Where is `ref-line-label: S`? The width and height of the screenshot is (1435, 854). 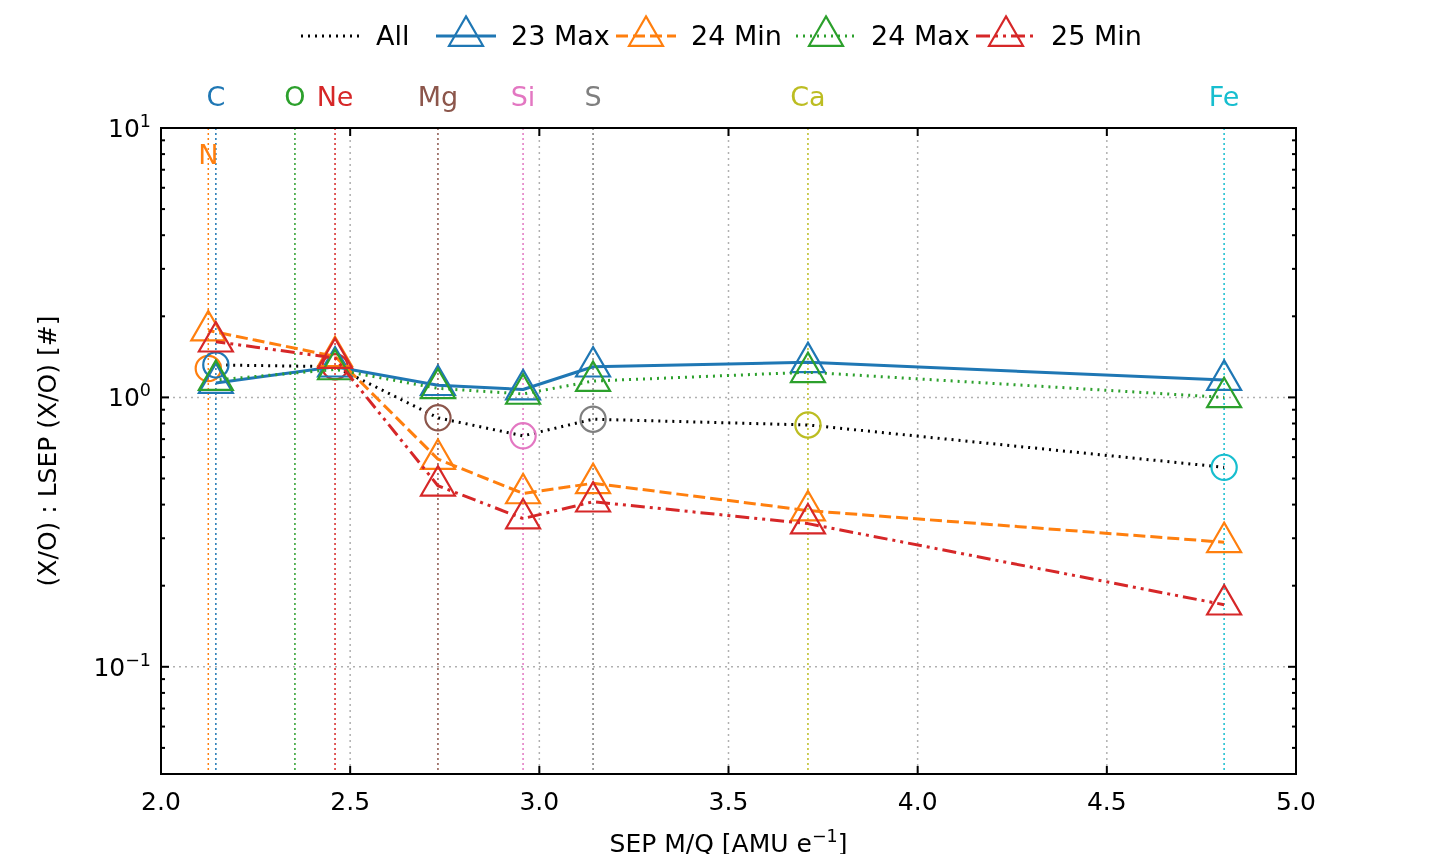 ref-line-label: S is located at coordinates (593, 96).